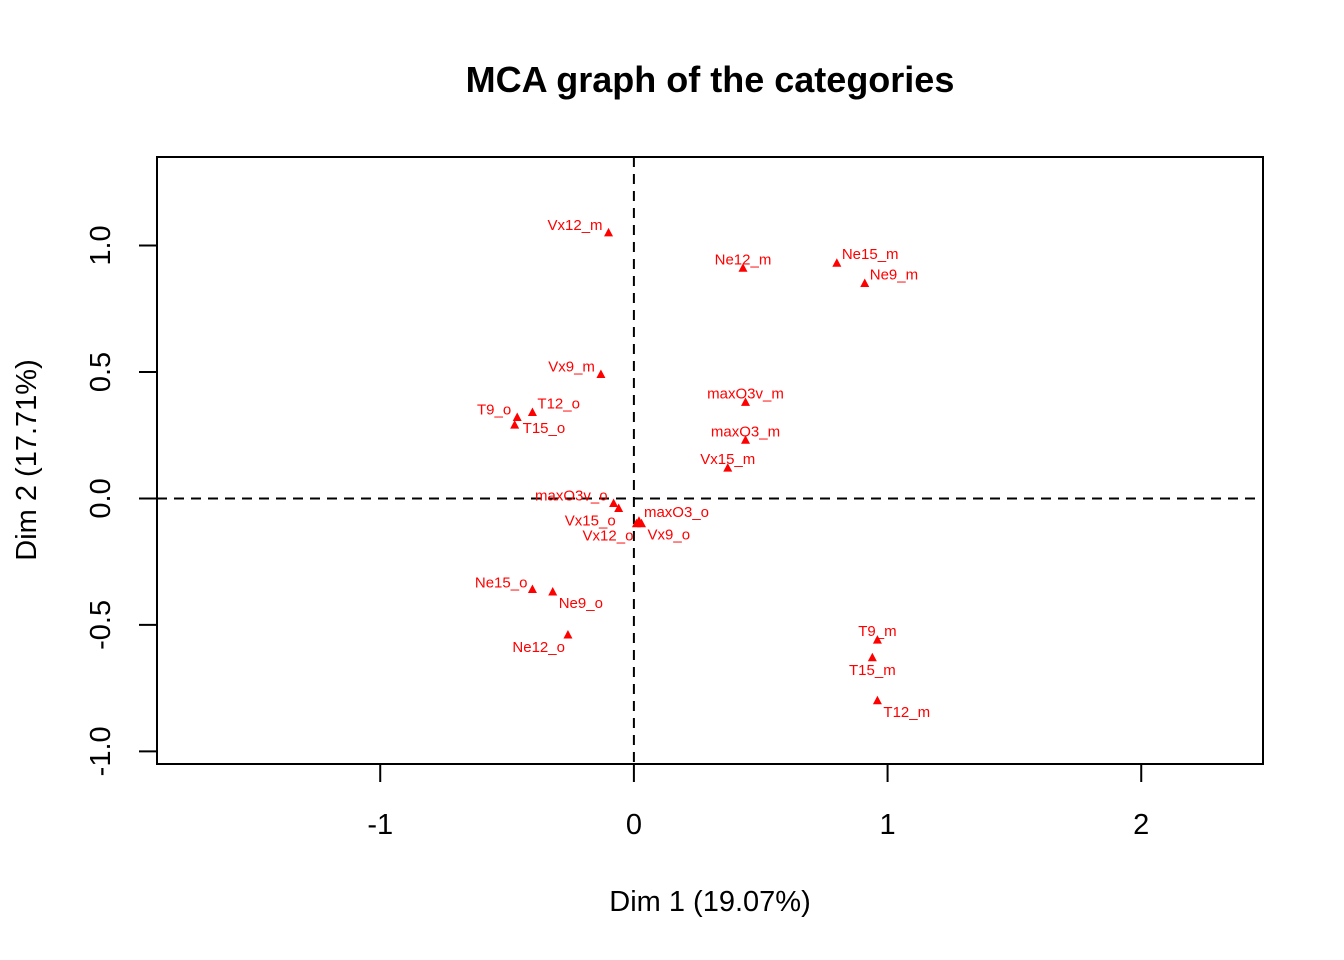  Describe the element at coordinates (571, 367) in the screenshot. I see `point-label: Vx9_m` at that location.